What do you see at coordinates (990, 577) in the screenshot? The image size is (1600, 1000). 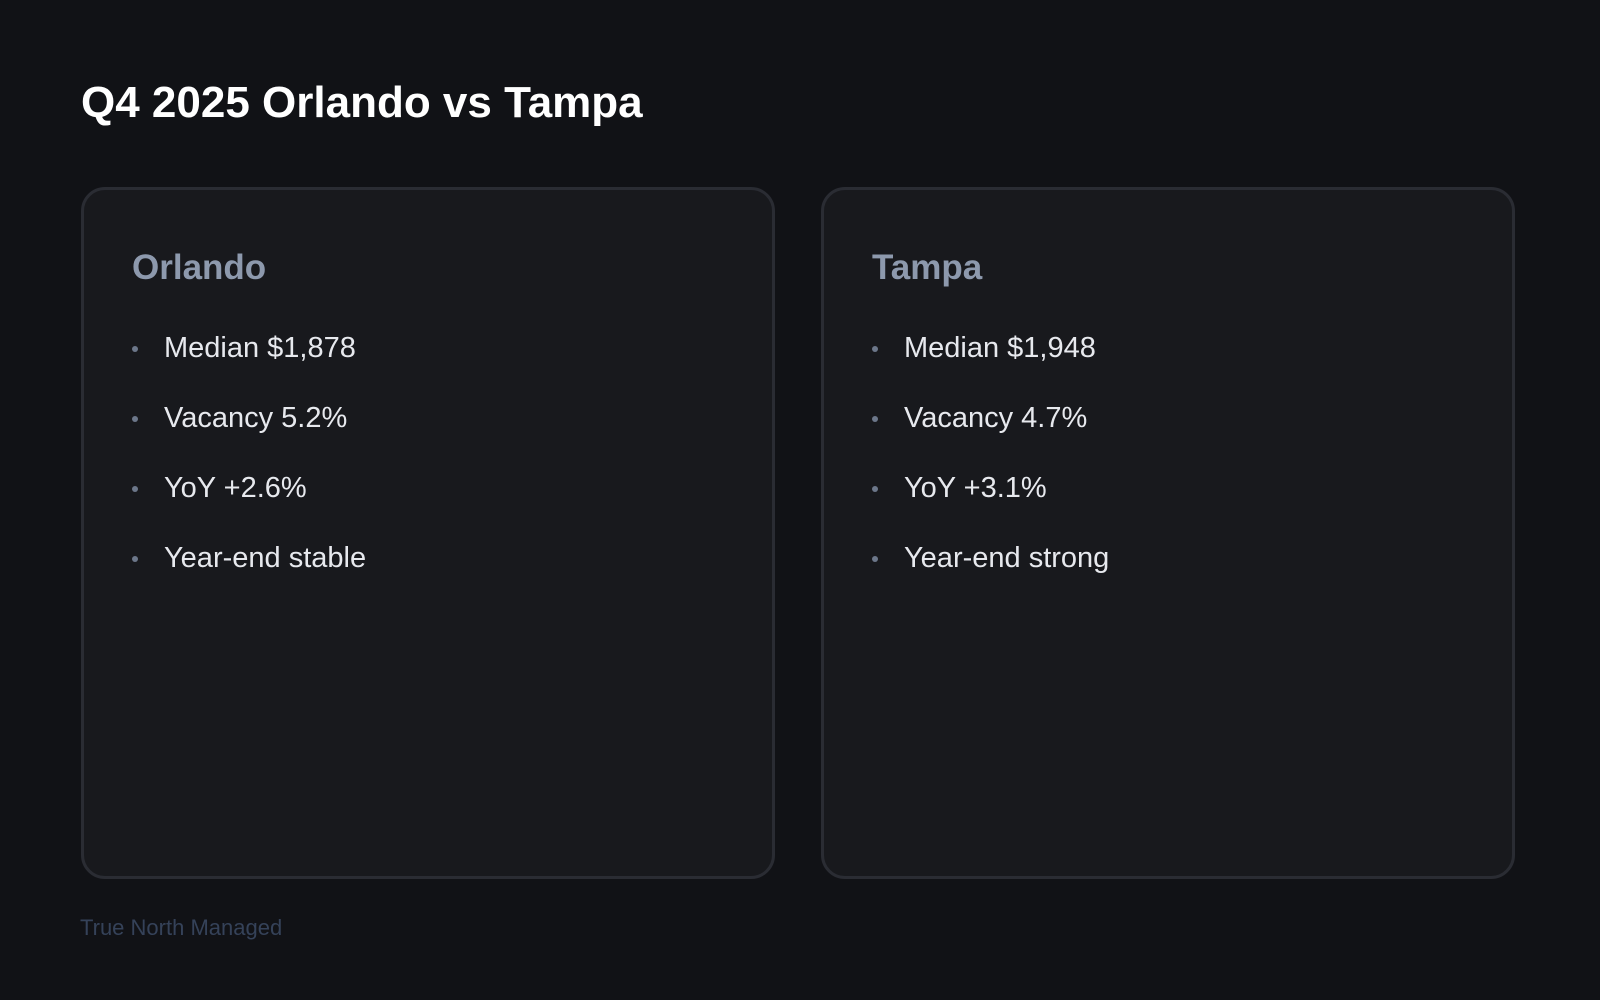 I see `list-item: Year-end strong` at bounding box center [990, 577].